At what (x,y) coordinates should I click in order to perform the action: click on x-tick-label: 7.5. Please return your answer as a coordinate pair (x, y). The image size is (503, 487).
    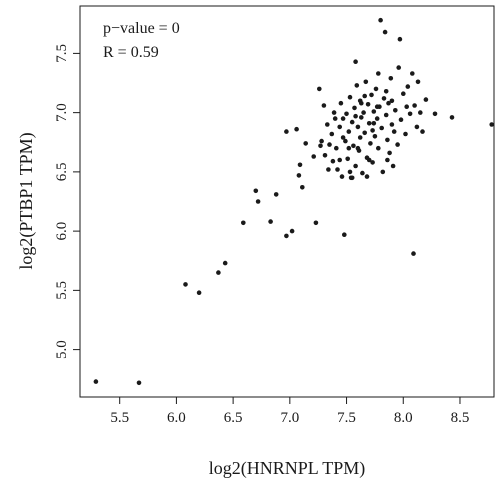
    Looking at the image, I should click on (346, 418).